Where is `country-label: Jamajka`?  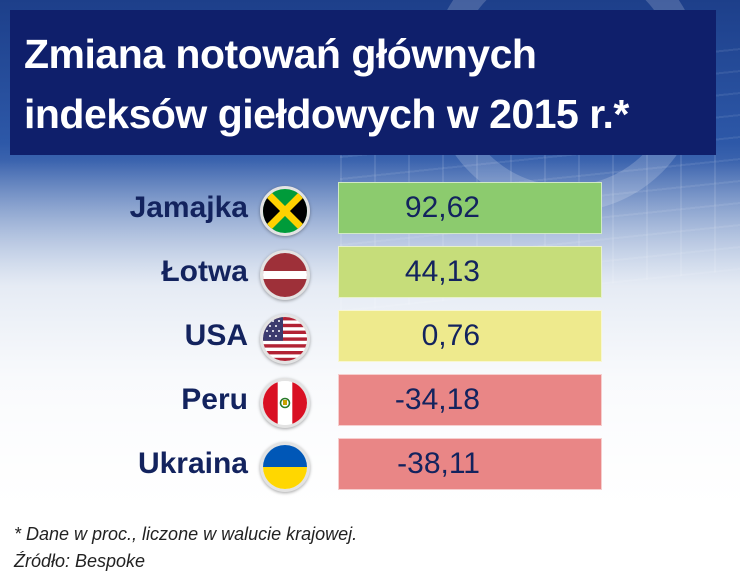
country-label: Jamajka is located at coordinates (188, 207).